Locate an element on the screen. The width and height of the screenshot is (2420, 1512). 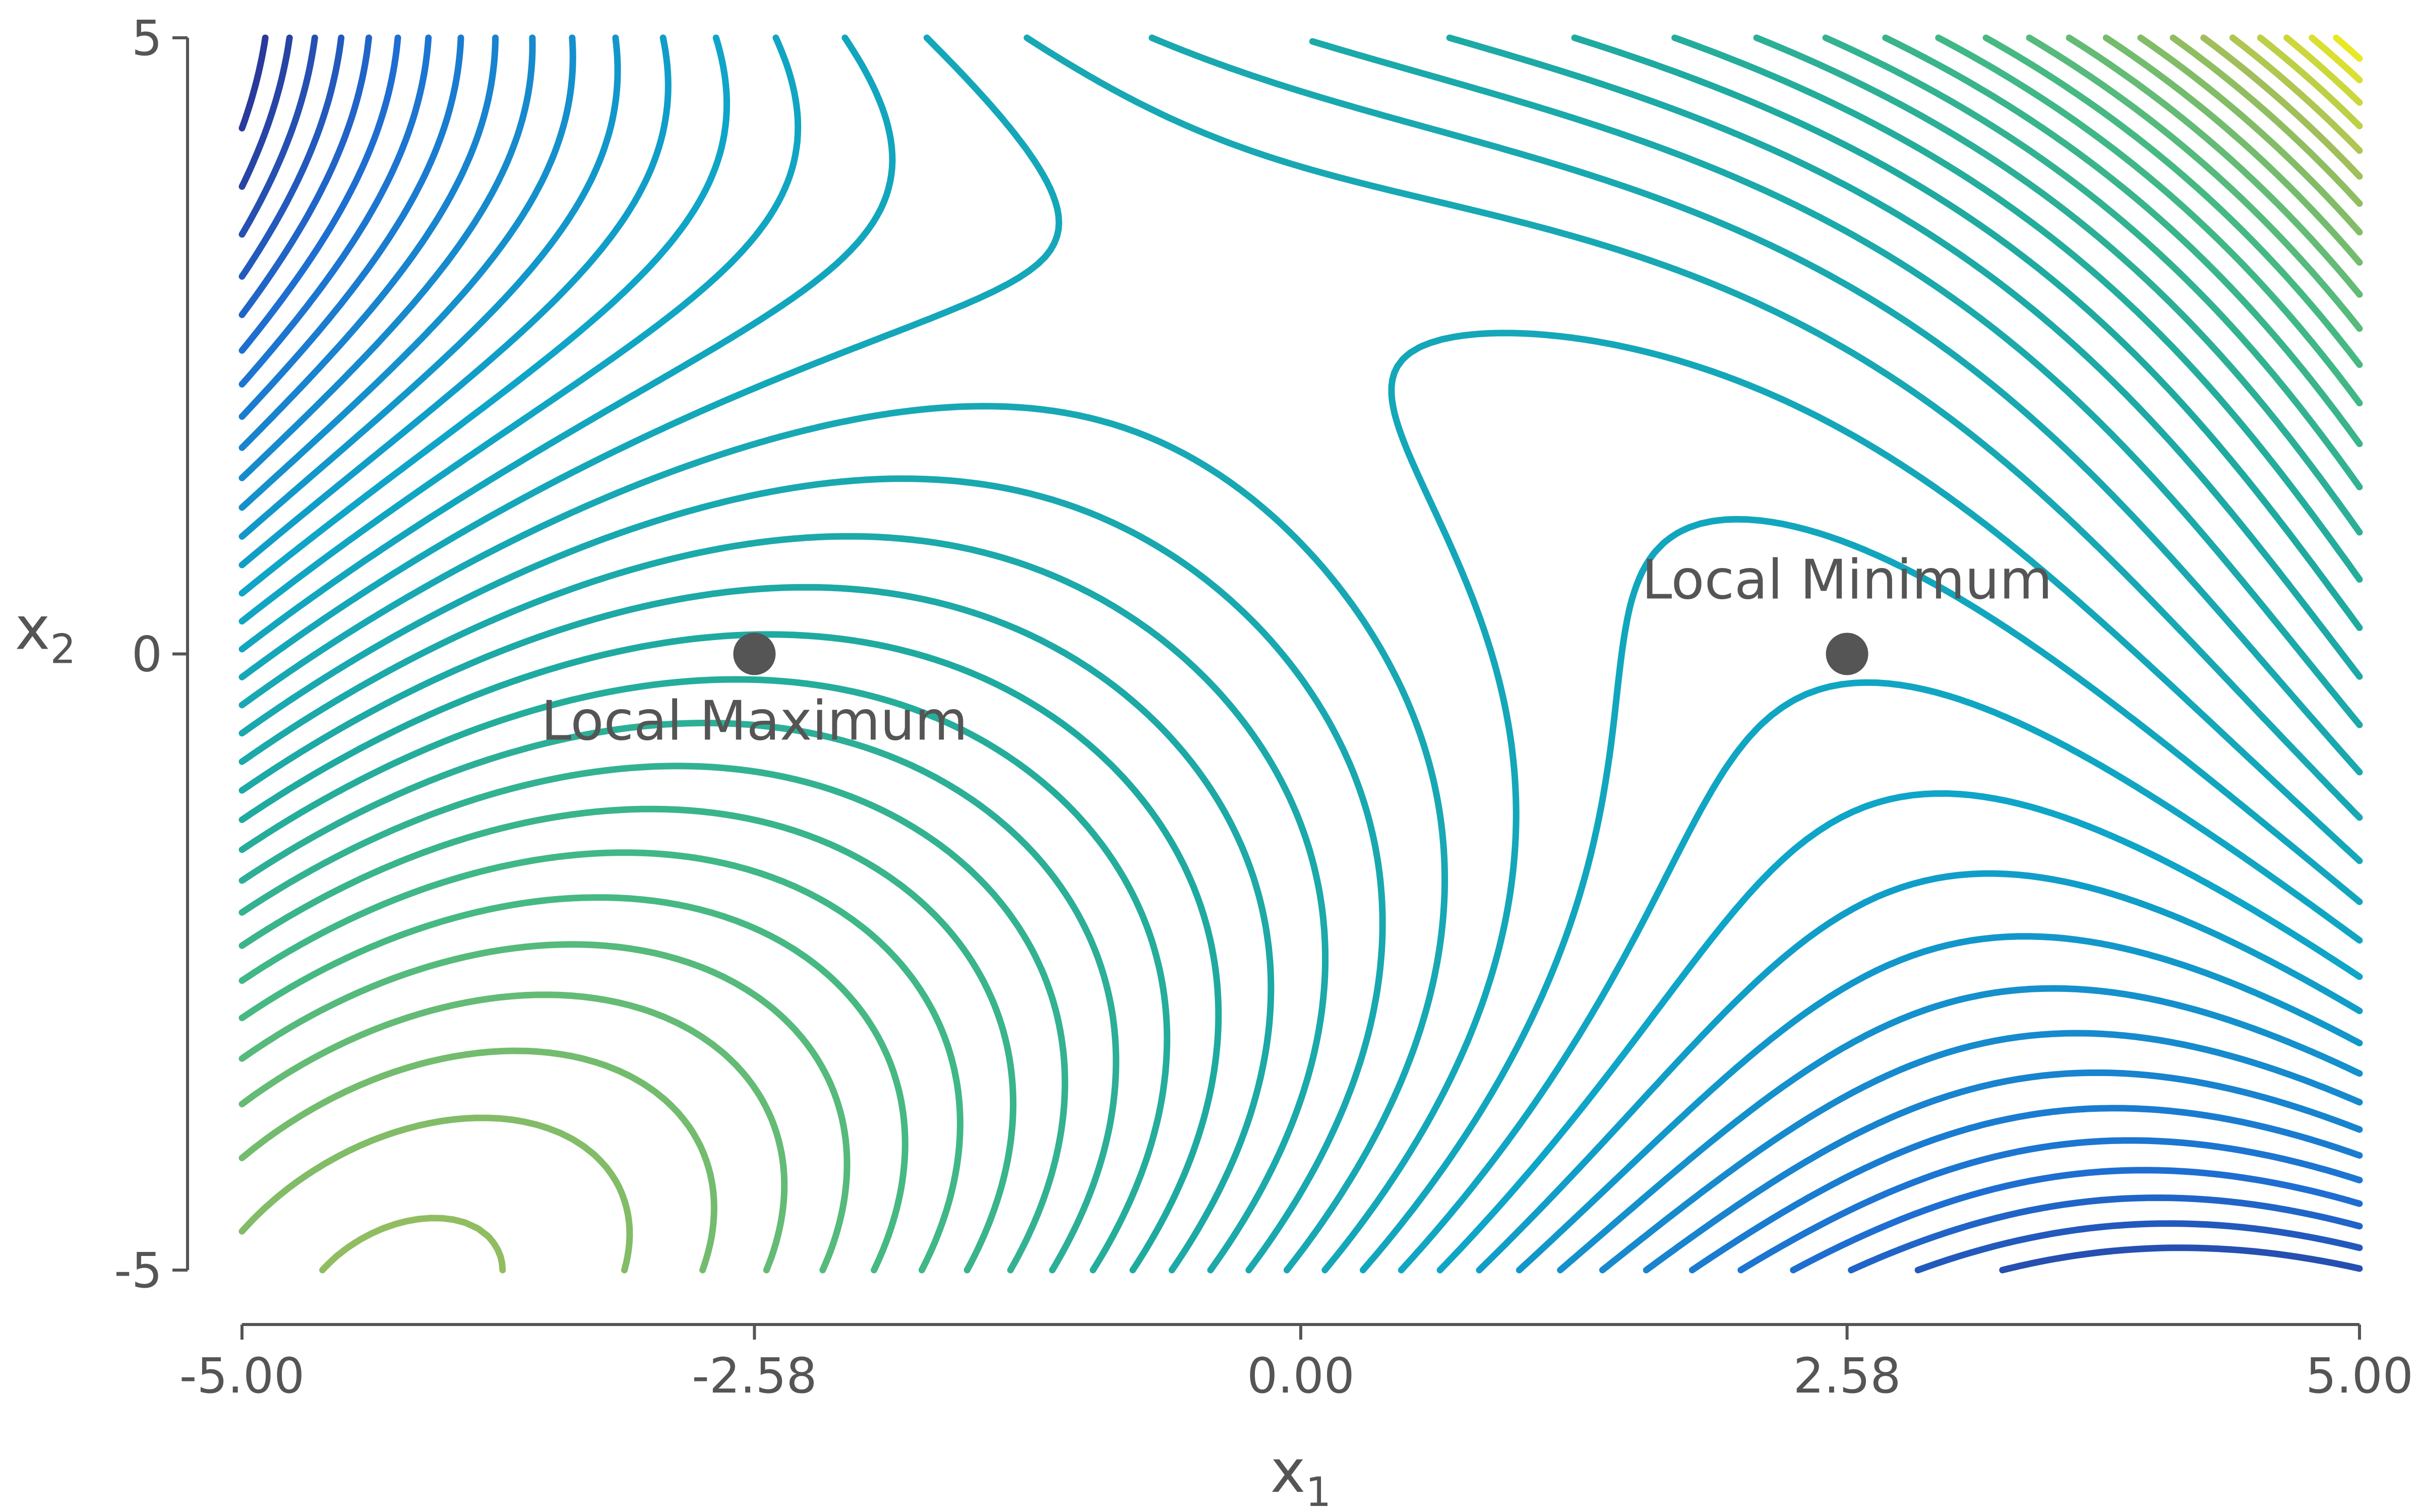
critical-point-label: Local Minimum is located at coordinates (1847, 580).